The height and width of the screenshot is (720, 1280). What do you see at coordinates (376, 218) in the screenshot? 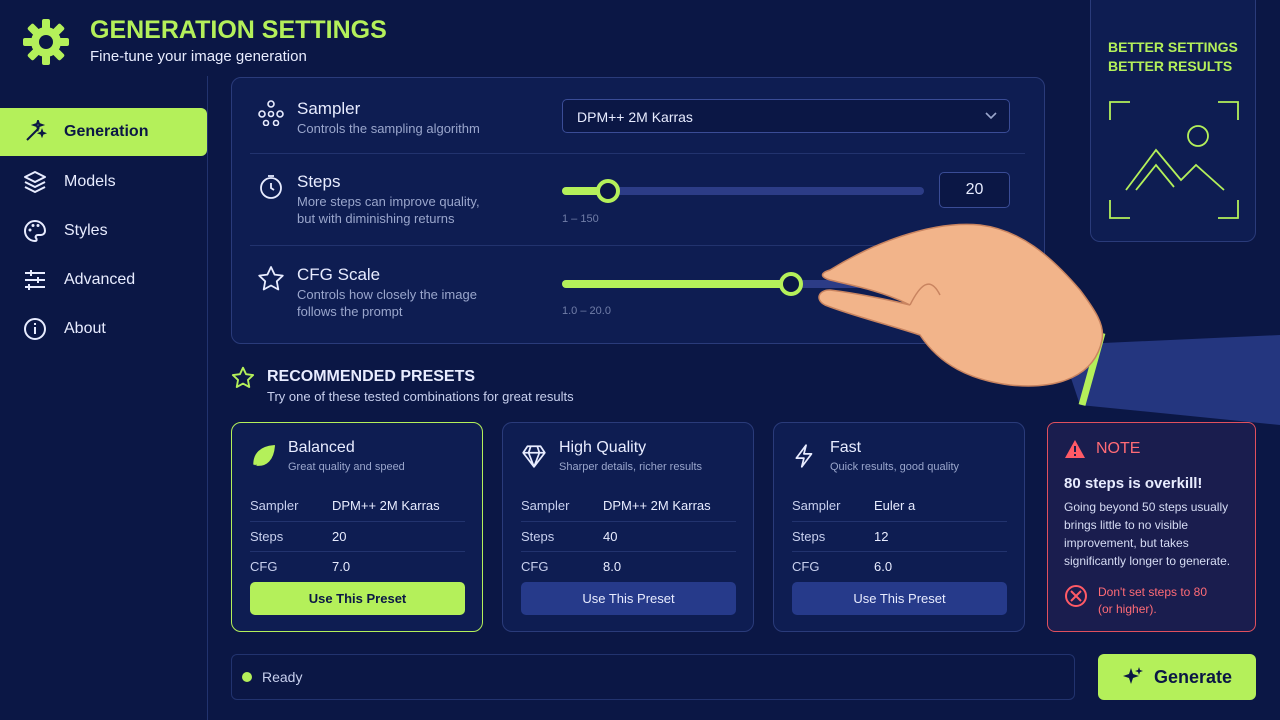
I see `setting-description: but with diminishing returns` at bounding box center [376, 218].